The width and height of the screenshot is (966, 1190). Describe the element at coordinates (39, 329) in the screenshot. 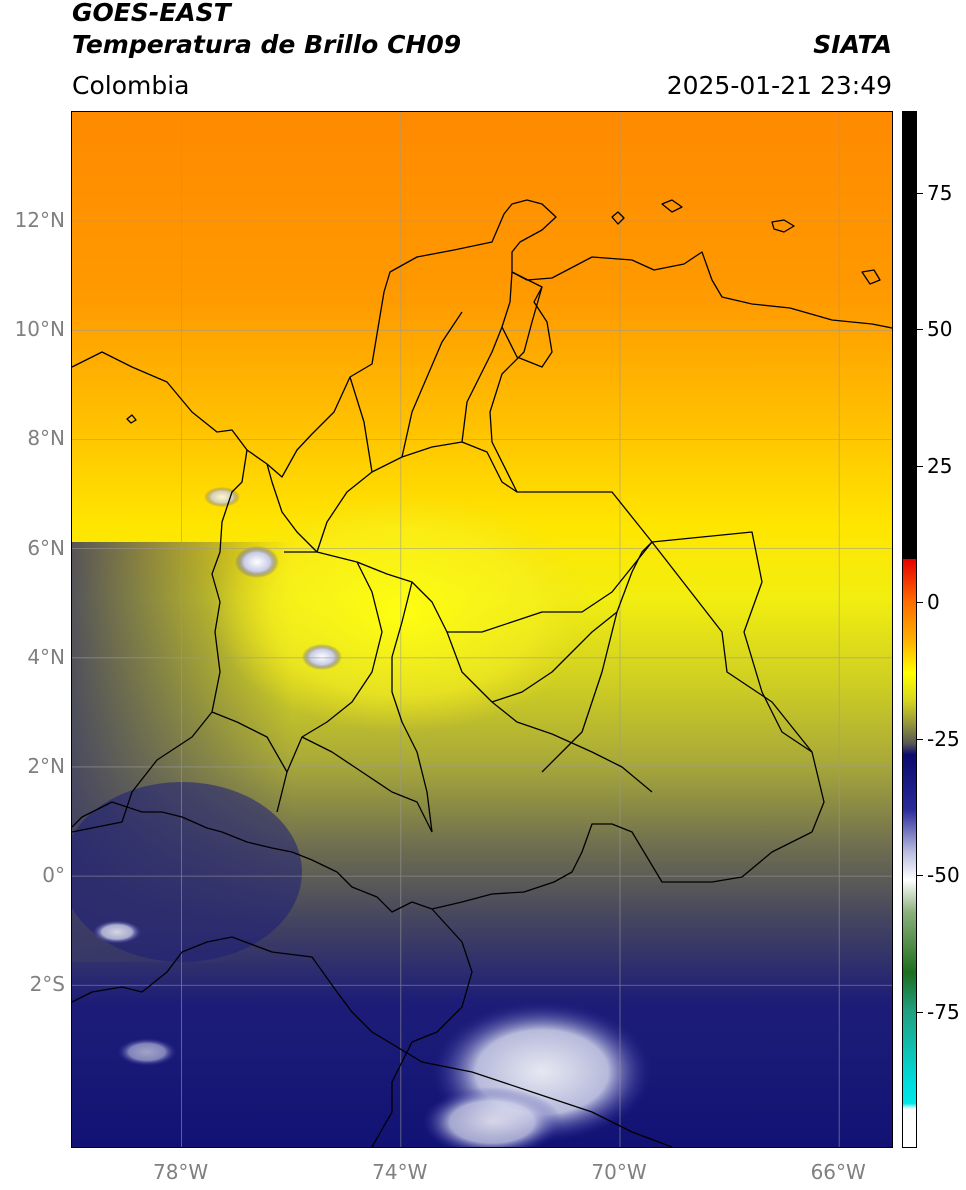

I see `lat-tick-label: 10°N` at that location.